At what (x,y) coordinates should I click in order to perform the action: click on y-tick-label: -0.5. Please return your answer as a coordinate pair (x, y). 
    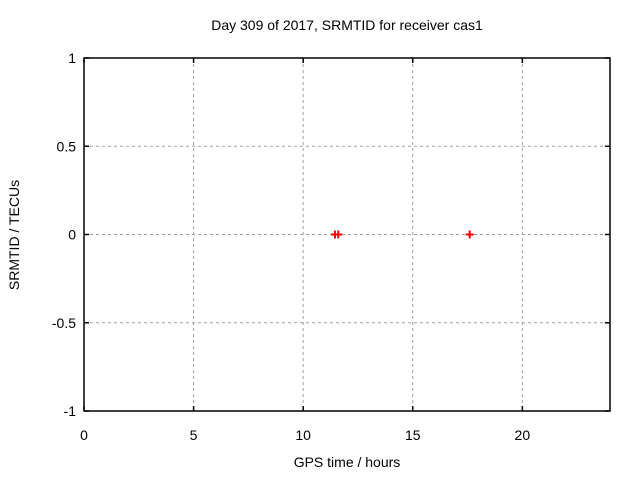
    Looking at the image, I should click on (64, 323).